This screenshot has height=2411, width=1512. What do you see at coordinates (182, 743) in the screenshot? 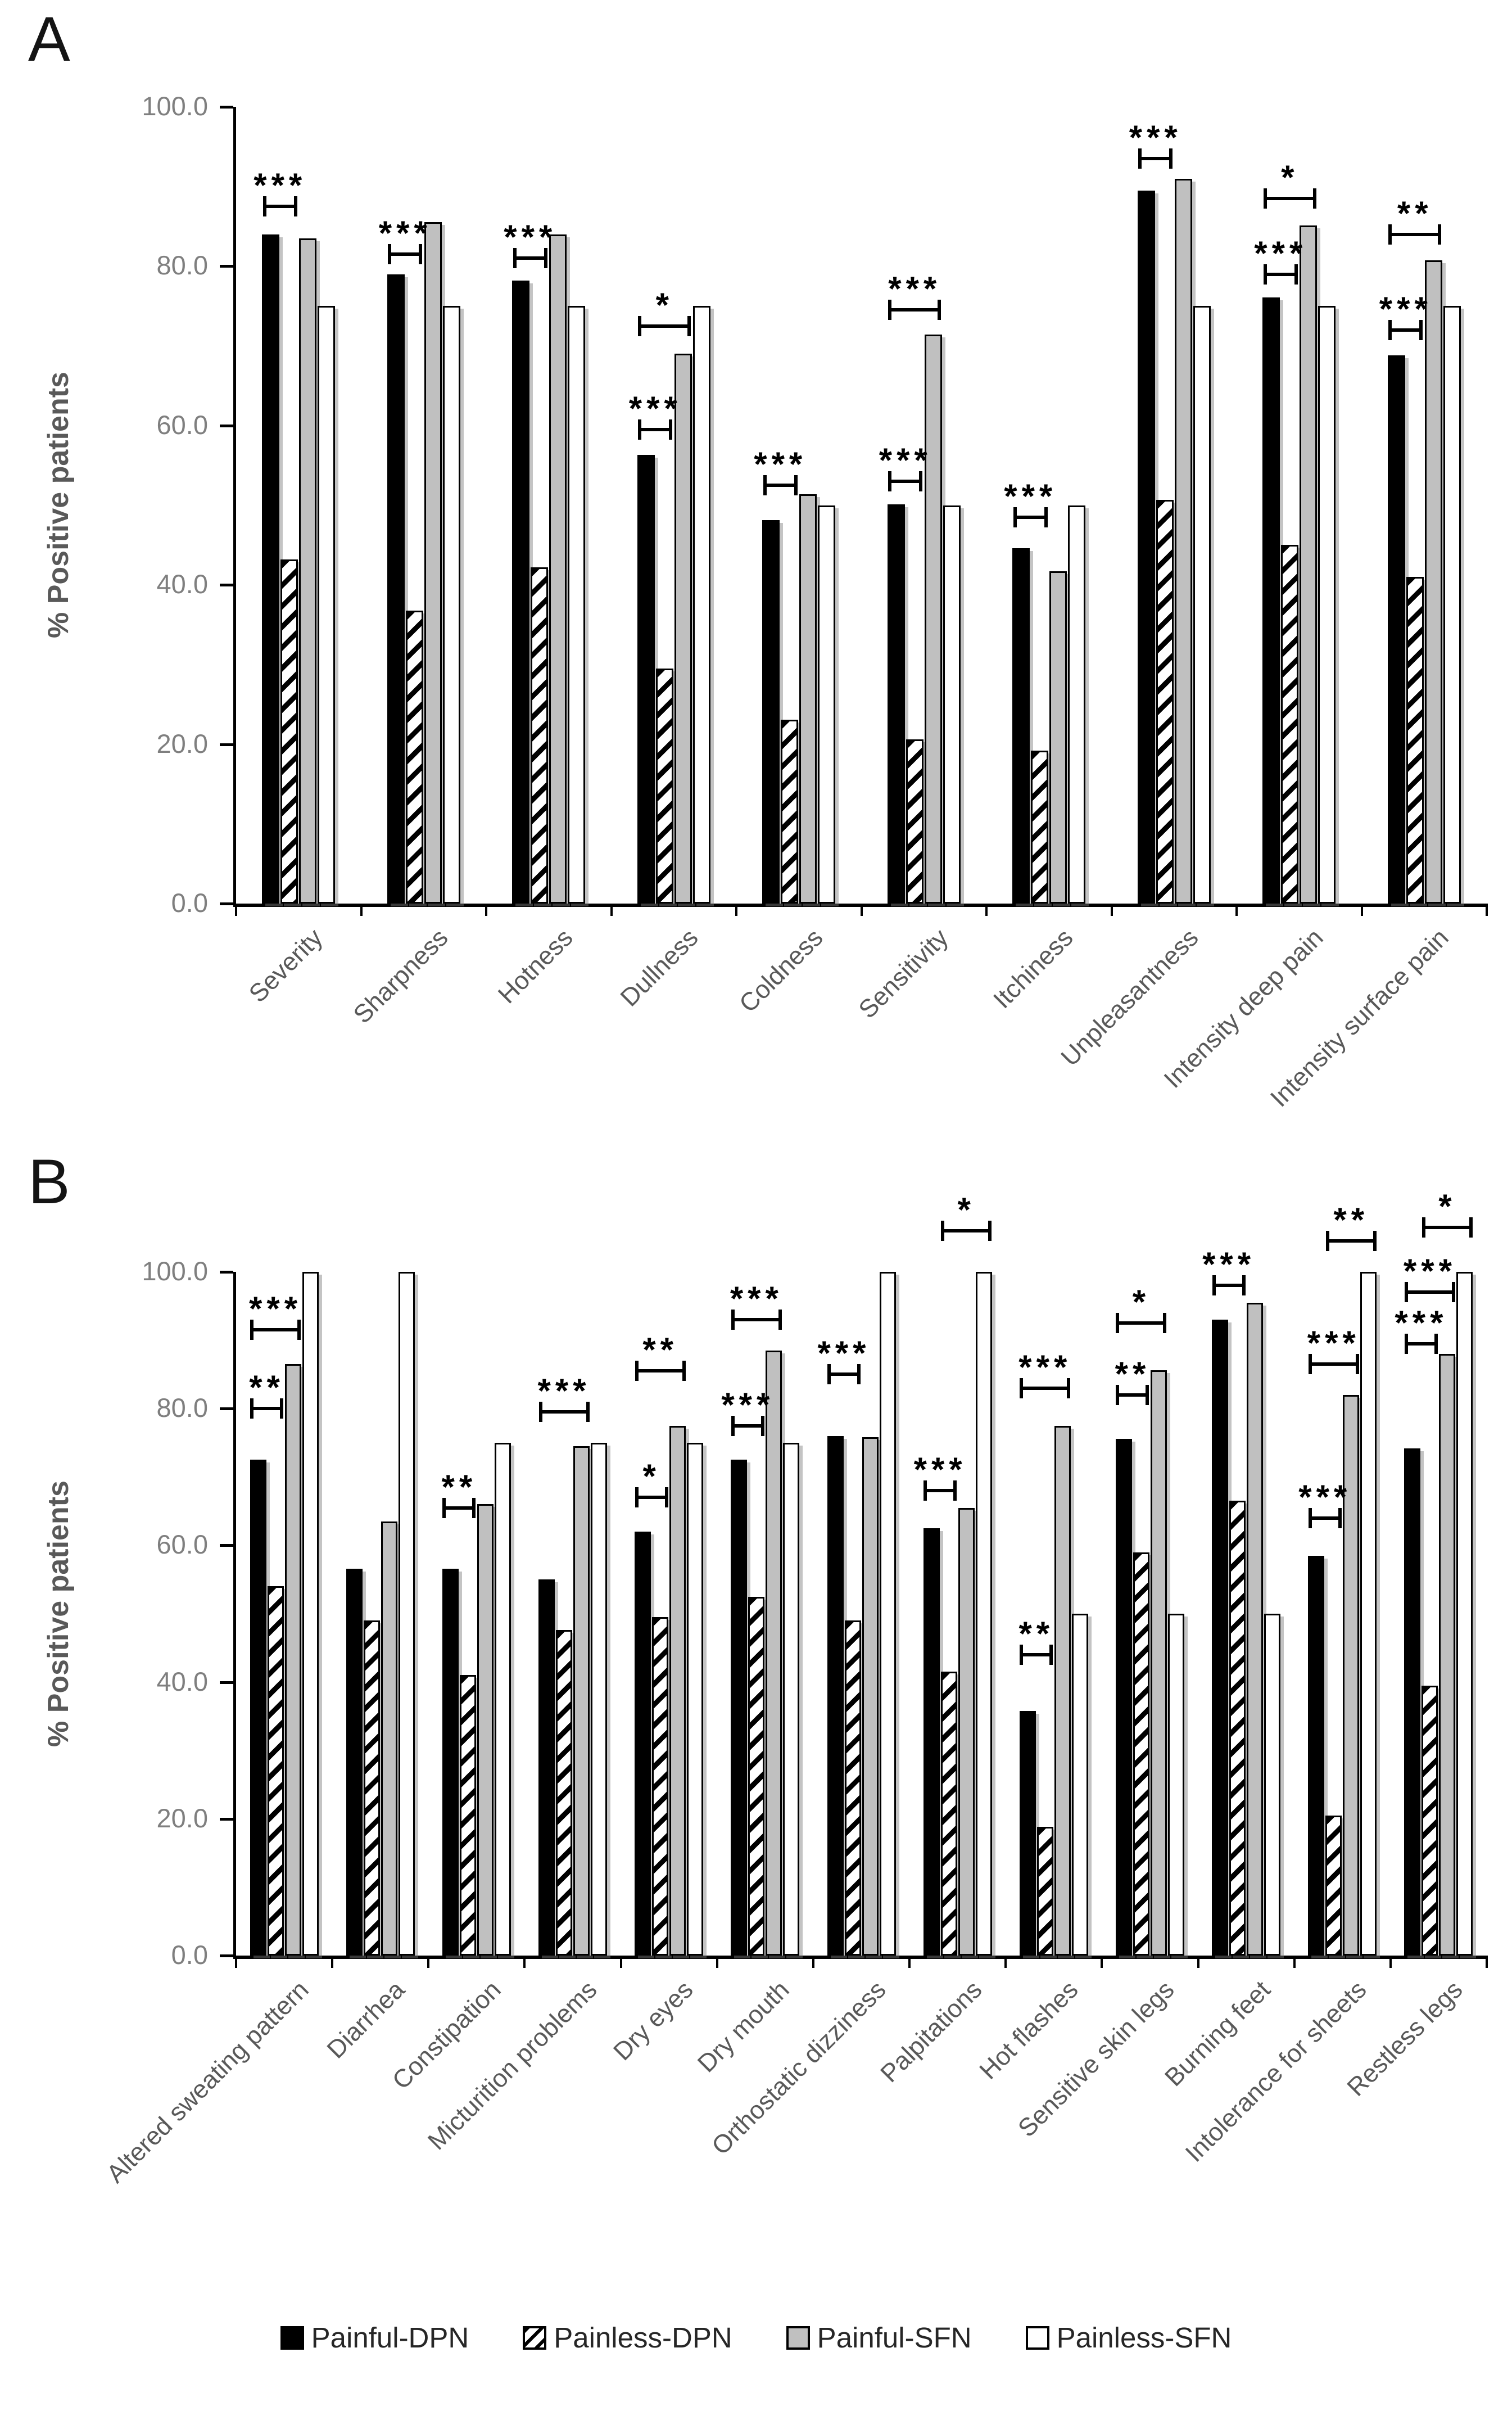
I see `y-tick-label: 20.0` at bounding box center [182, 743].